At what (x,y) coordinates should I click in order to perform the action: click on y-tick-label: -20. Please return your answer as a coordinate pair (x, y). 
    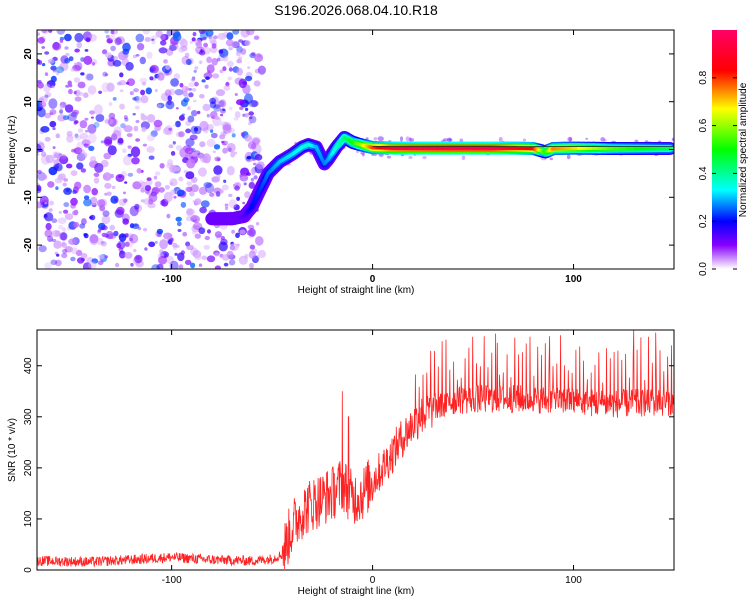
    Looking at the image, I should click on (28, 244).